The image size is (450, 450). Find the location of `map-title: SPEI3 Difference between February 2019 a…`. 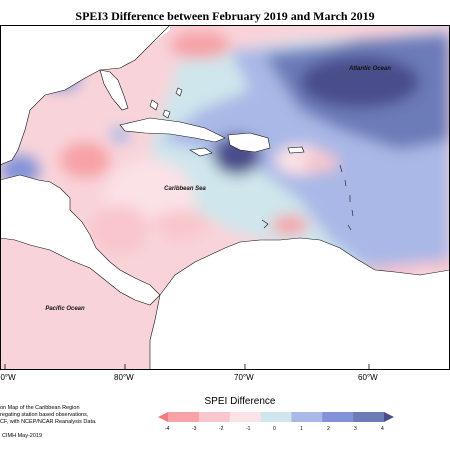

map-title: SPEI3 Difference between February 2019 a… is located at coordinates (225, 16).